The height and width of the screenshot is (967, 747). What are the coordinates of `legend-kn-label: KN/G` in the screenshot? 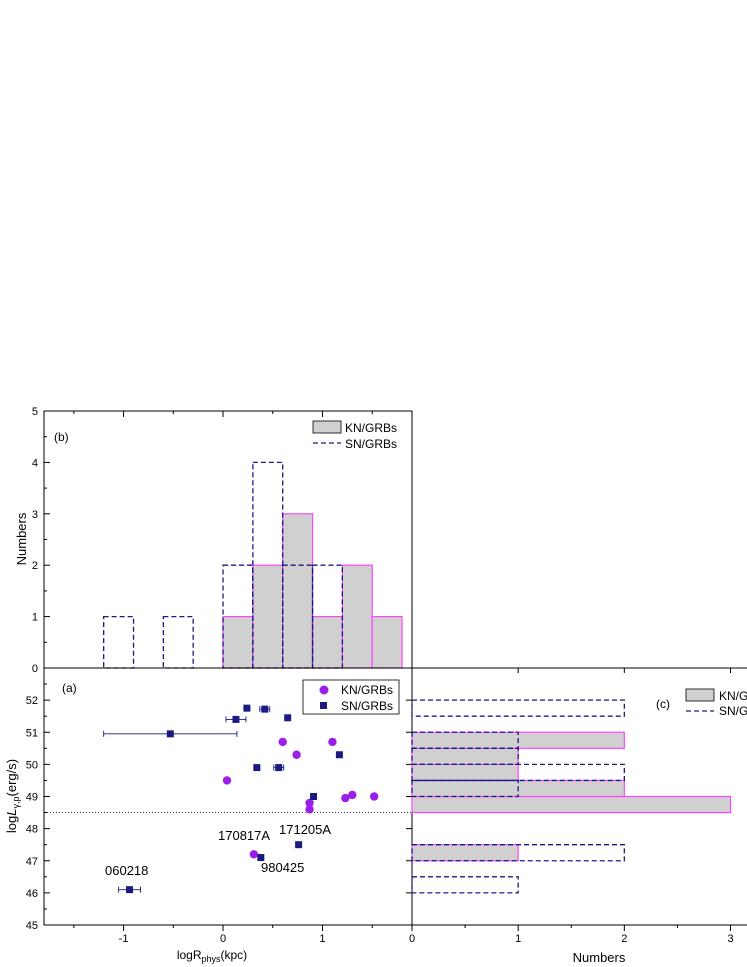 It's located at (733, 696).